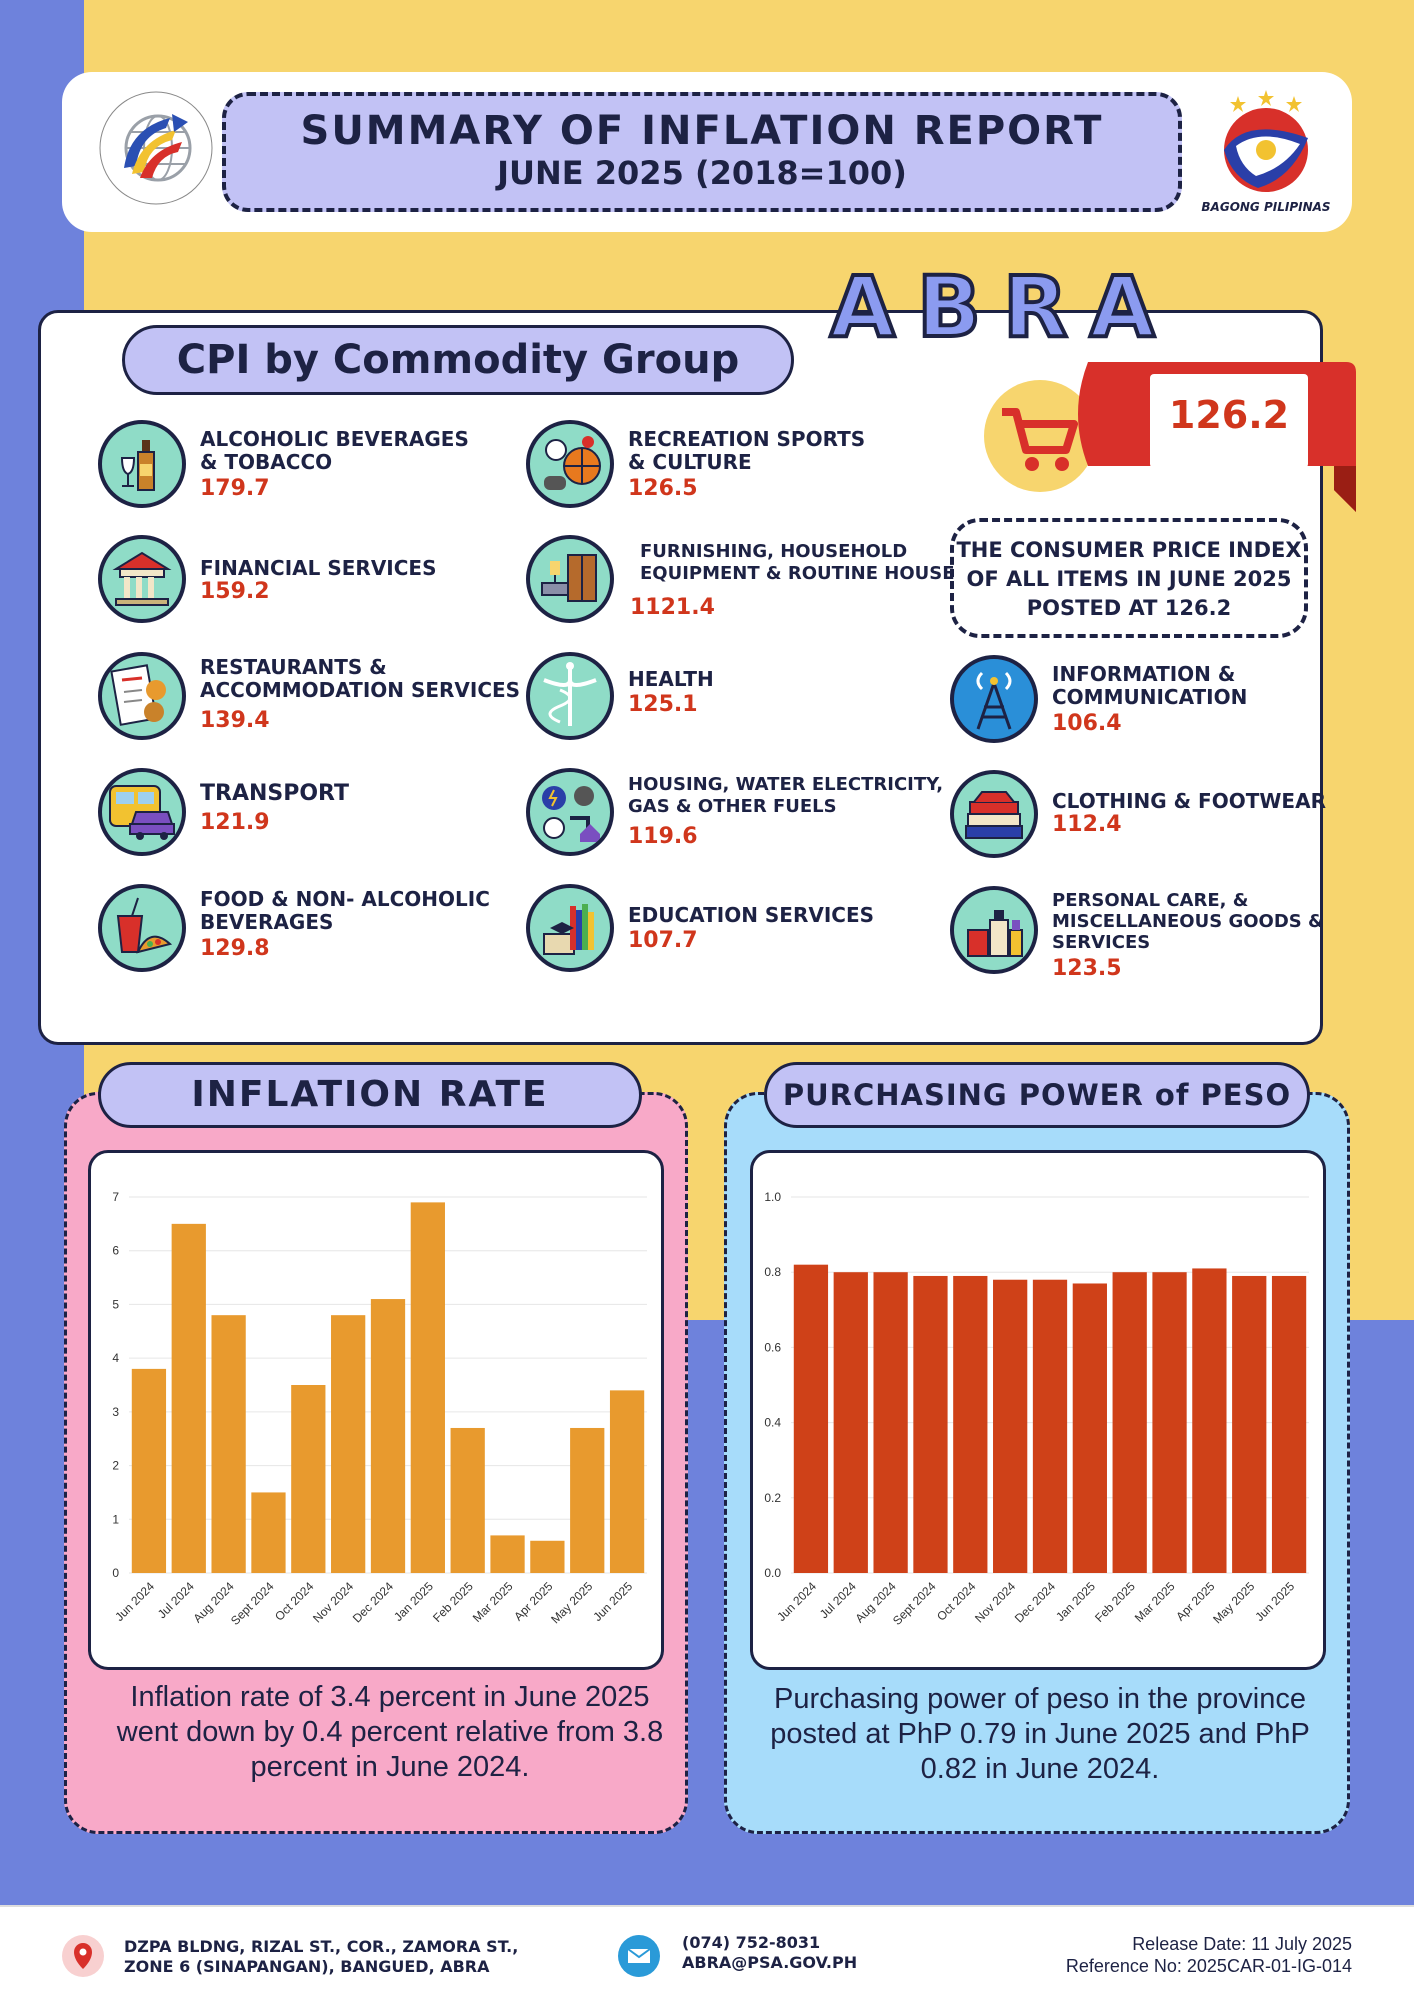 The height and width of the screenshot is (2002, 1414). What do you see at coordinates (345, 910) in the screenshot?
I see `cpi-item-label: FOOD & NON- ALCOHOLIC BEVERAGES` at bounding box center [345, 910].